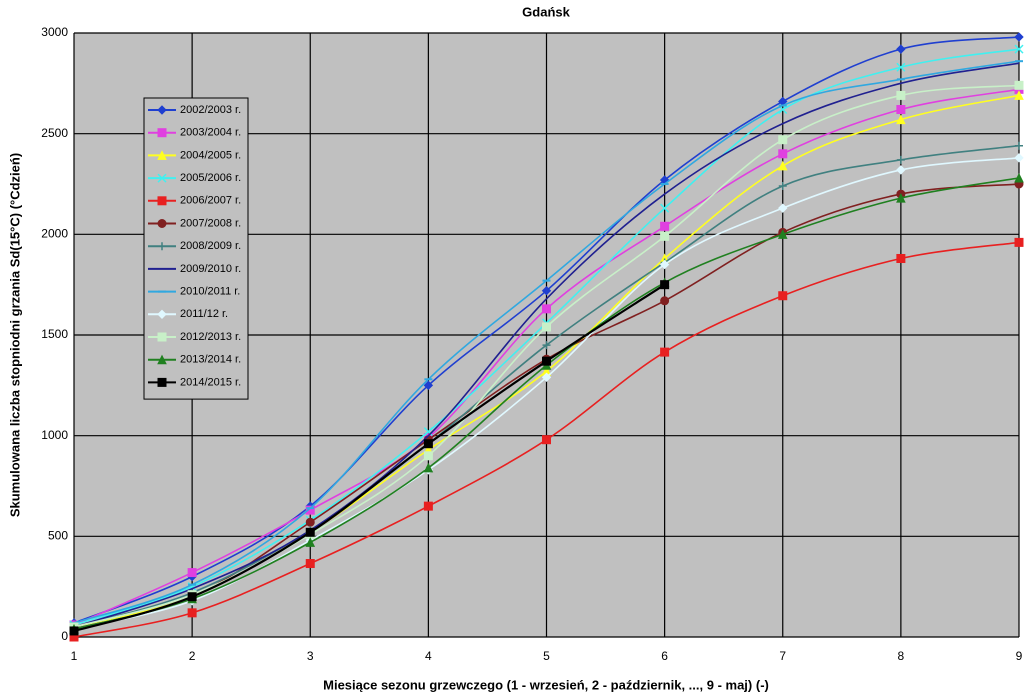 This screenshot has height=697, width=1024. I want to click on legend-label: 2005/2006 r., so click(210, 178).